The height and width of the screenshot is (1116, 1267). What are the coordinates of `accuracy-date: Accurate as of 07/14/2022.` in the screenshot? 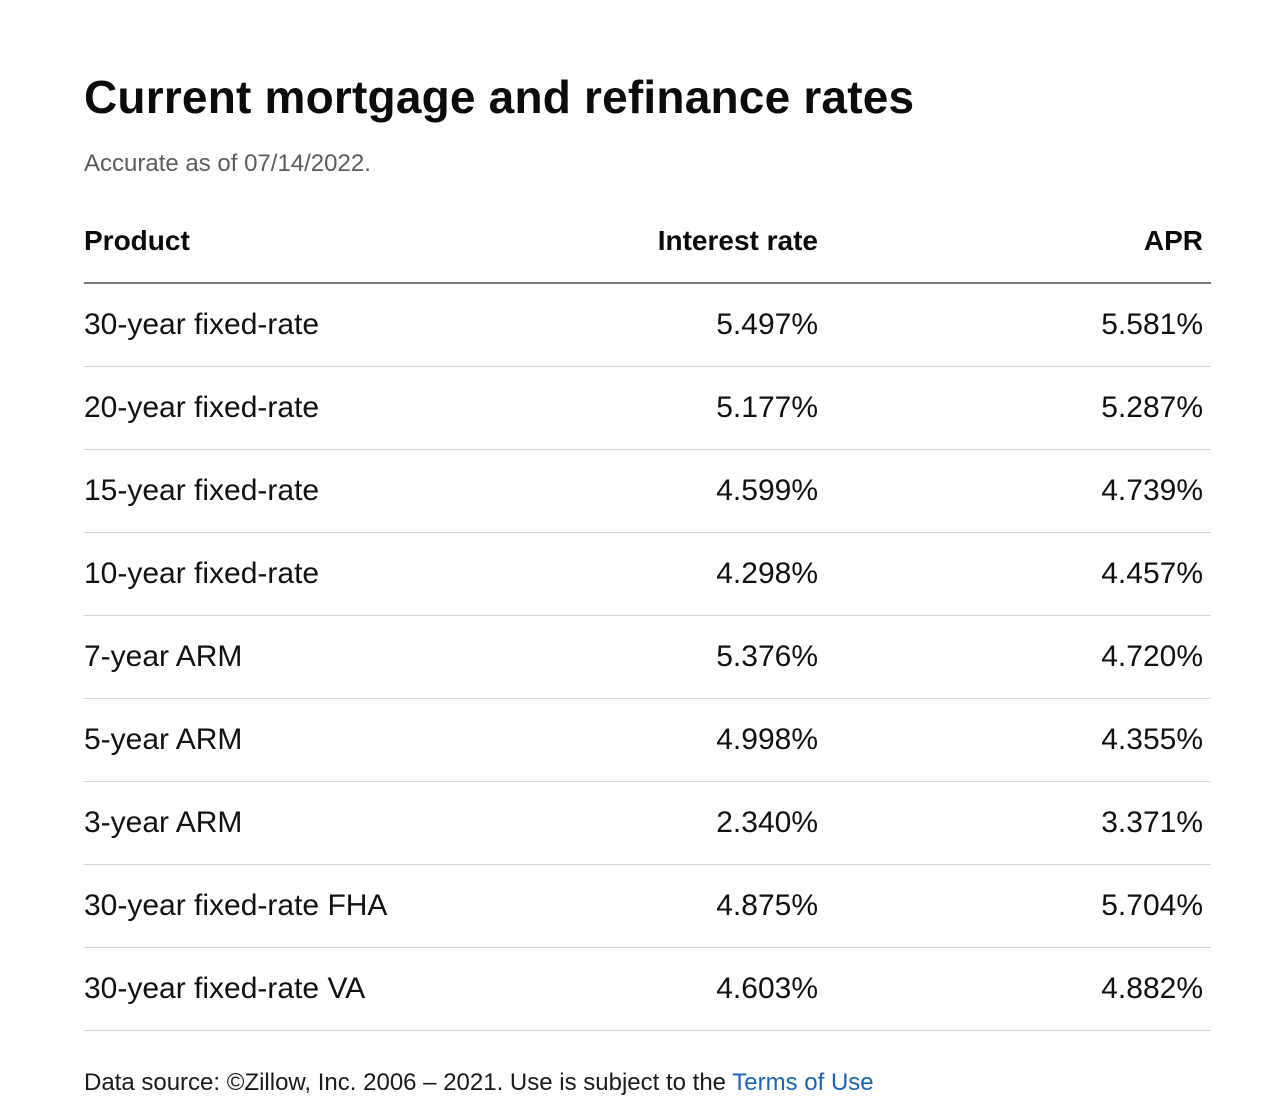 It's located at (227, 163).